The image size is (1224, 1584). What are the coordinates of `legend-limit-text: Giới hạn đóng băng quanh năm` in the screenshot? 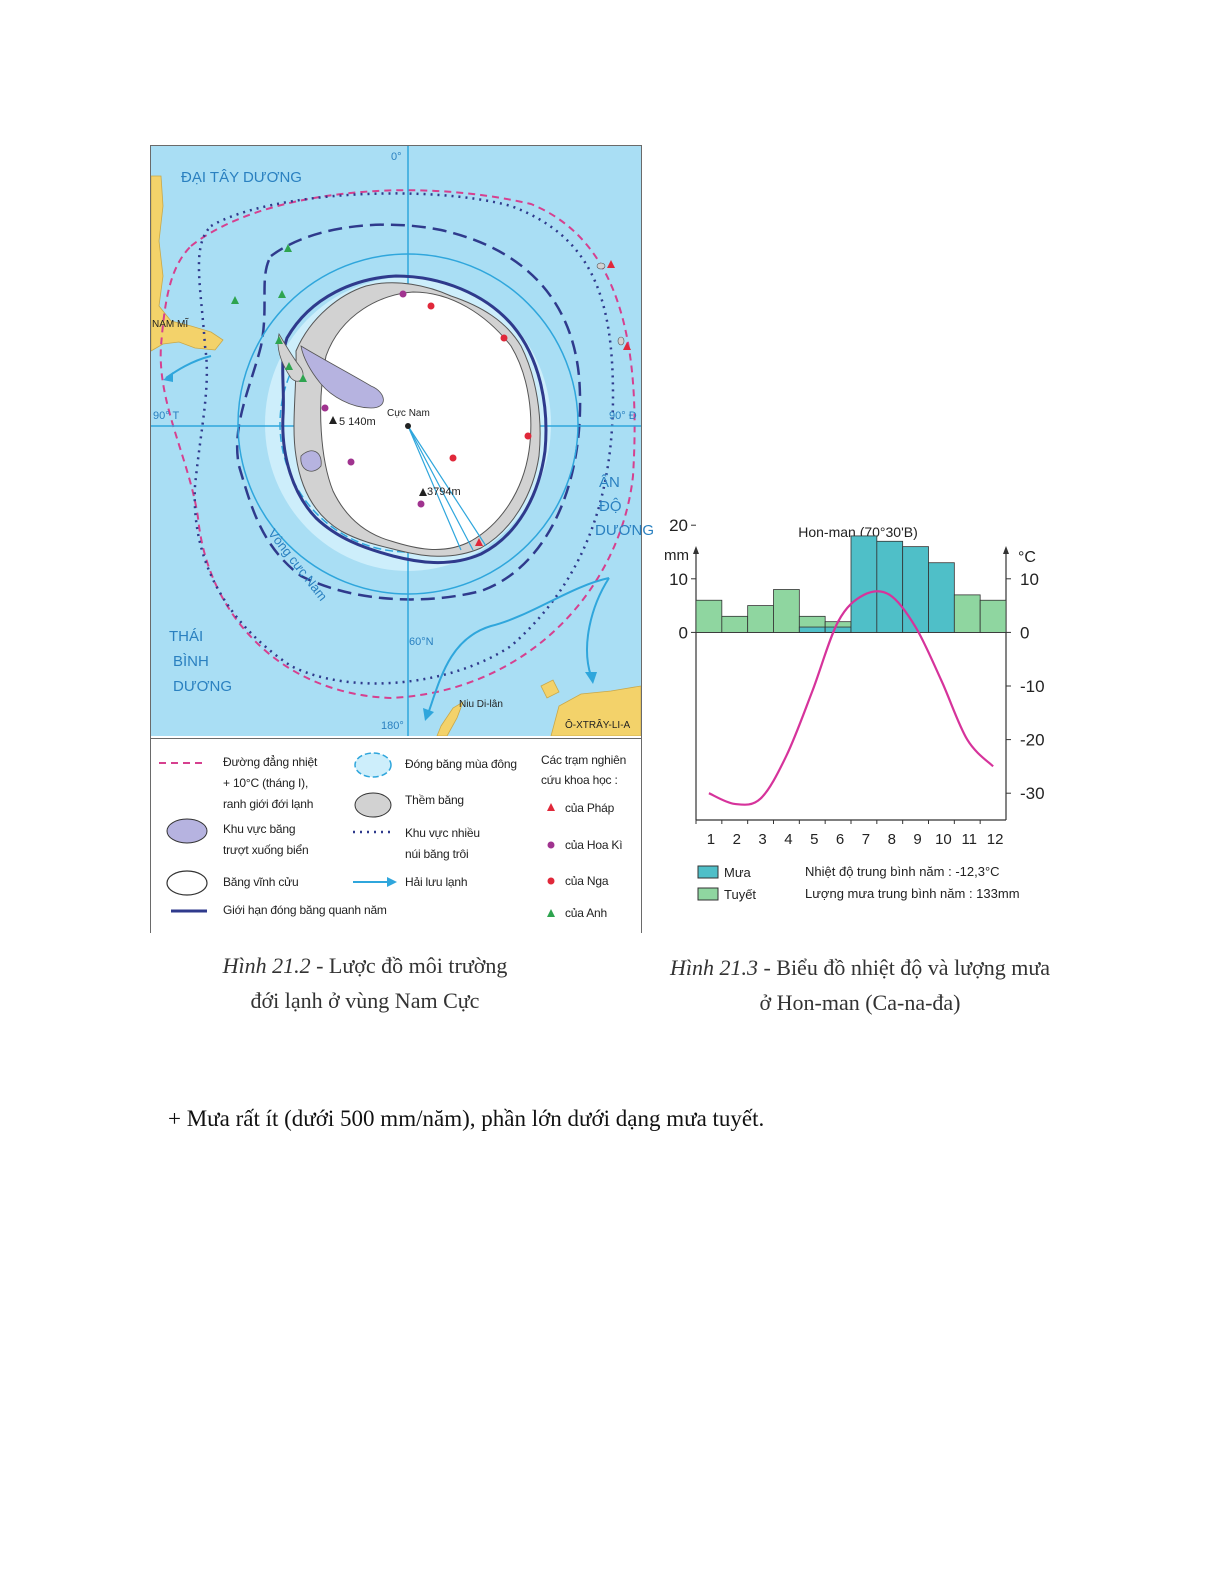 It's located at (305, 910).